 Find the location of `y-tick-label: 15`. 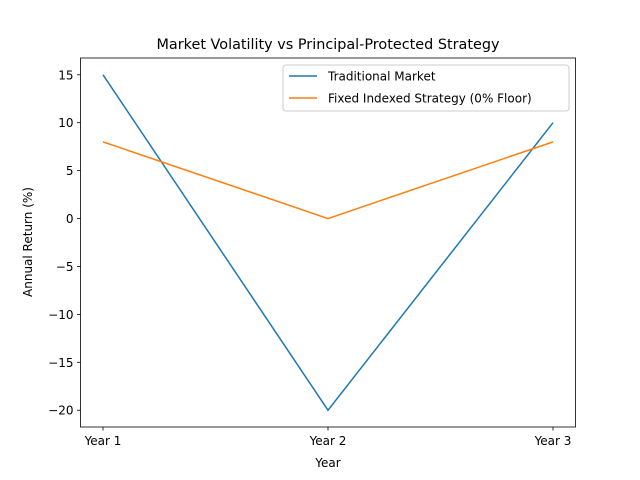

y-tick-label: 15 is located at coordinates (65, 75).